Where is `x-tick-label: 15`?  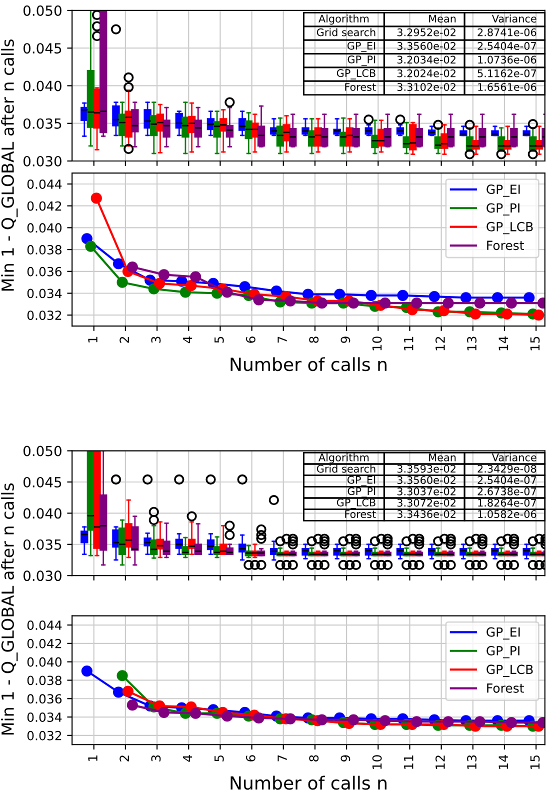 x-tick-label: 15 is located at coordinates (535, 343).